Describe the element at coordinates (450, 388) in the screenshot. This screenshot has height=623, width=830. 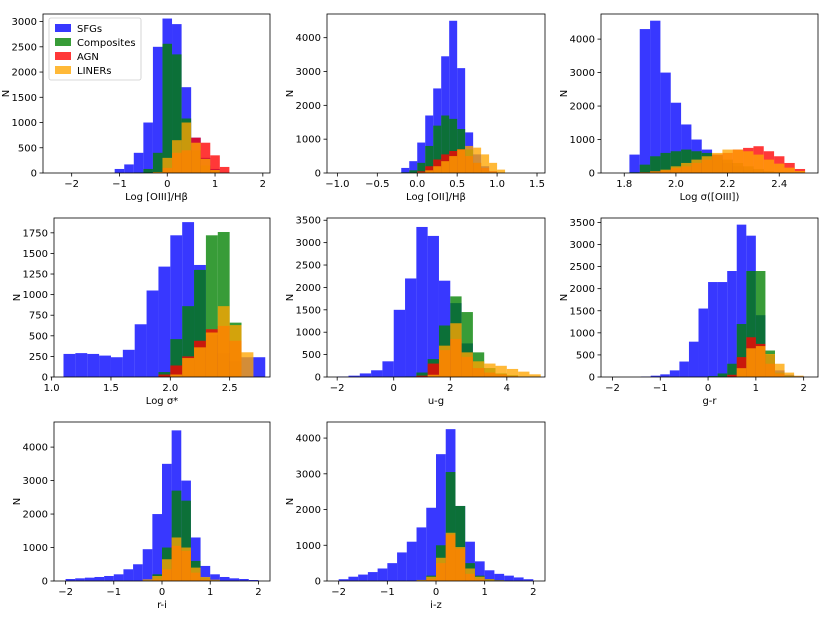
I see `x-tick-label: 2` at that location.